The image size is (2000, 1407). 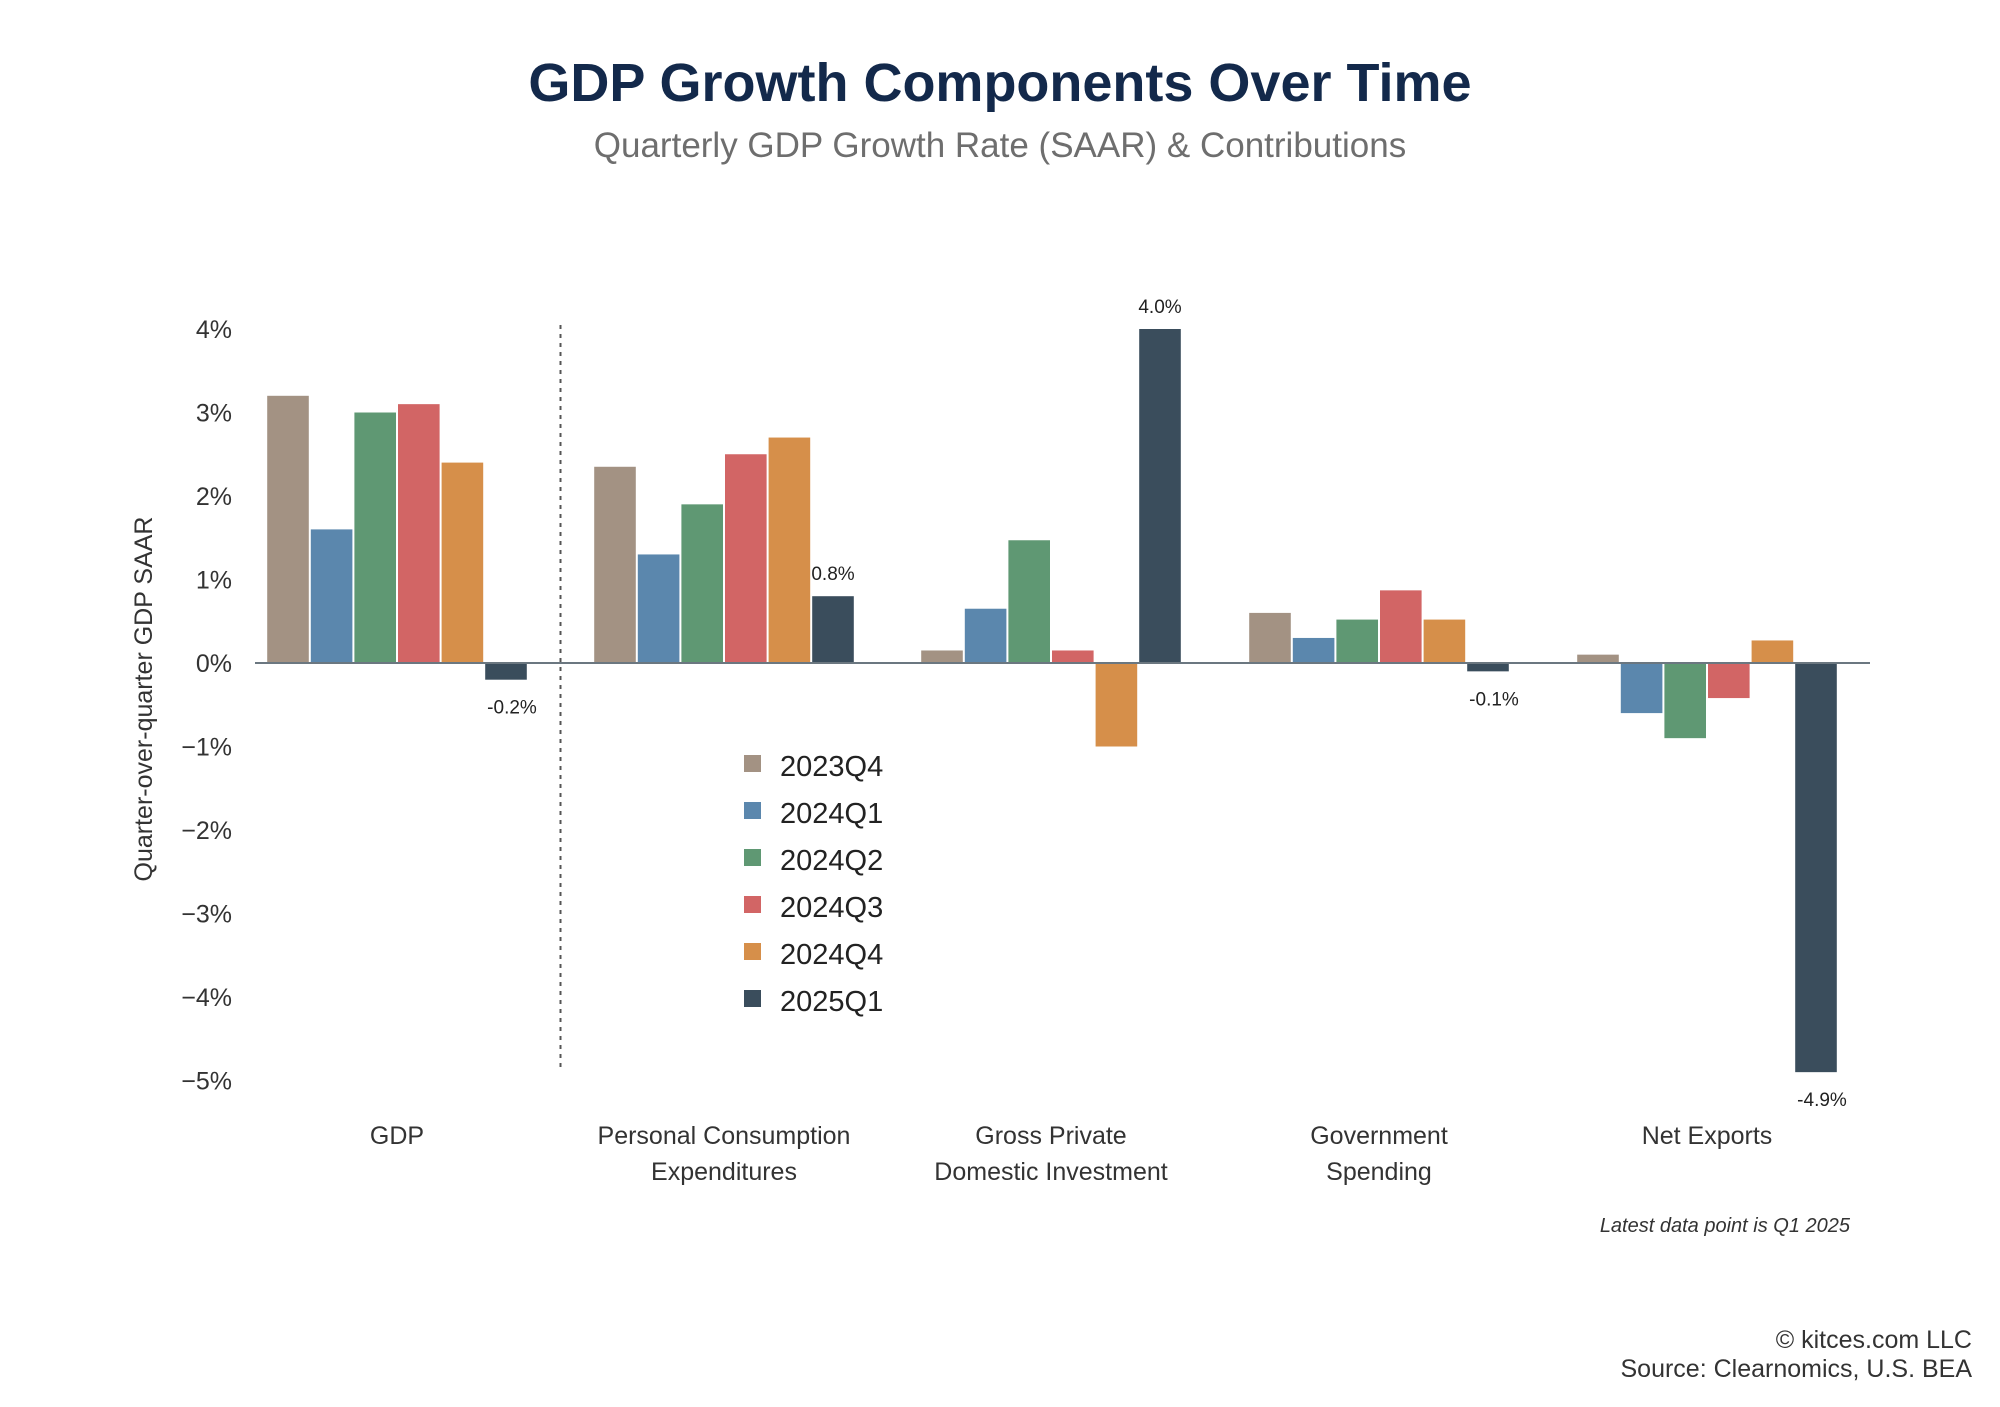 What do you see at coordinates (831, 767) in the screenshot?
I see `legend-label: 2023Q4` at bounding box center [831, 767].